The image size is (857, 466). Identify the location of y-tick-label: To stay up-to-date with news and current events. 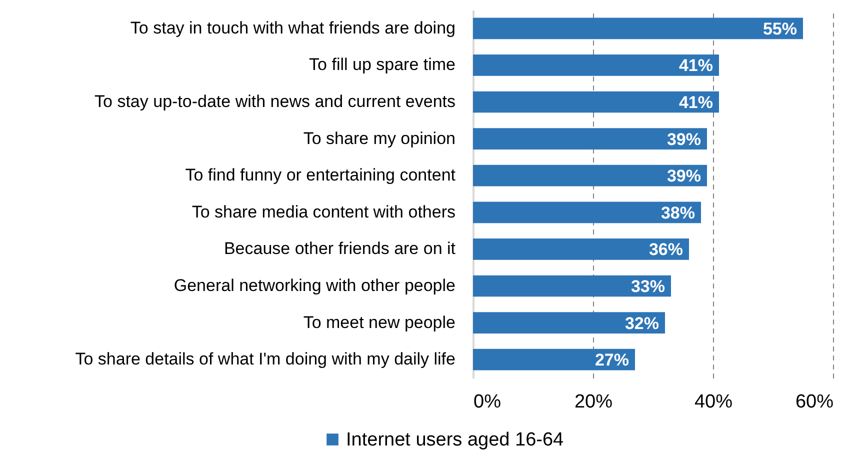
(275, 101).